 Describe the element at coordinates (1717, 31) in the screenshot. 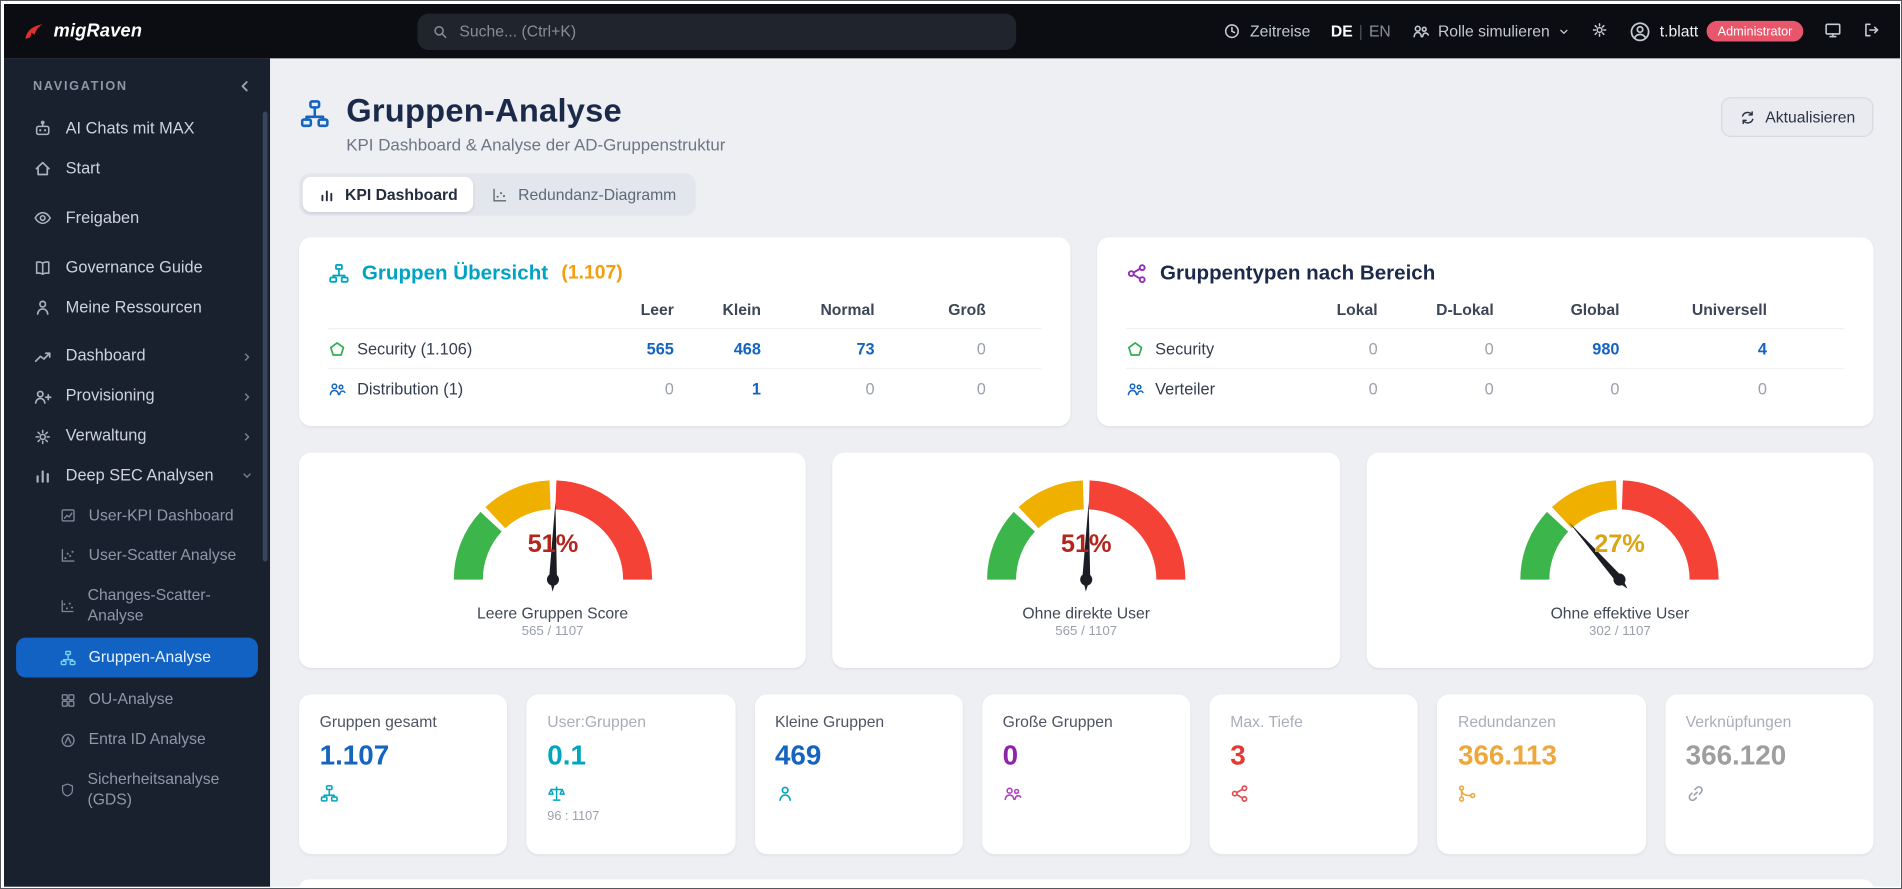

I see `user-menu: t.blatt Administrator` at that location.